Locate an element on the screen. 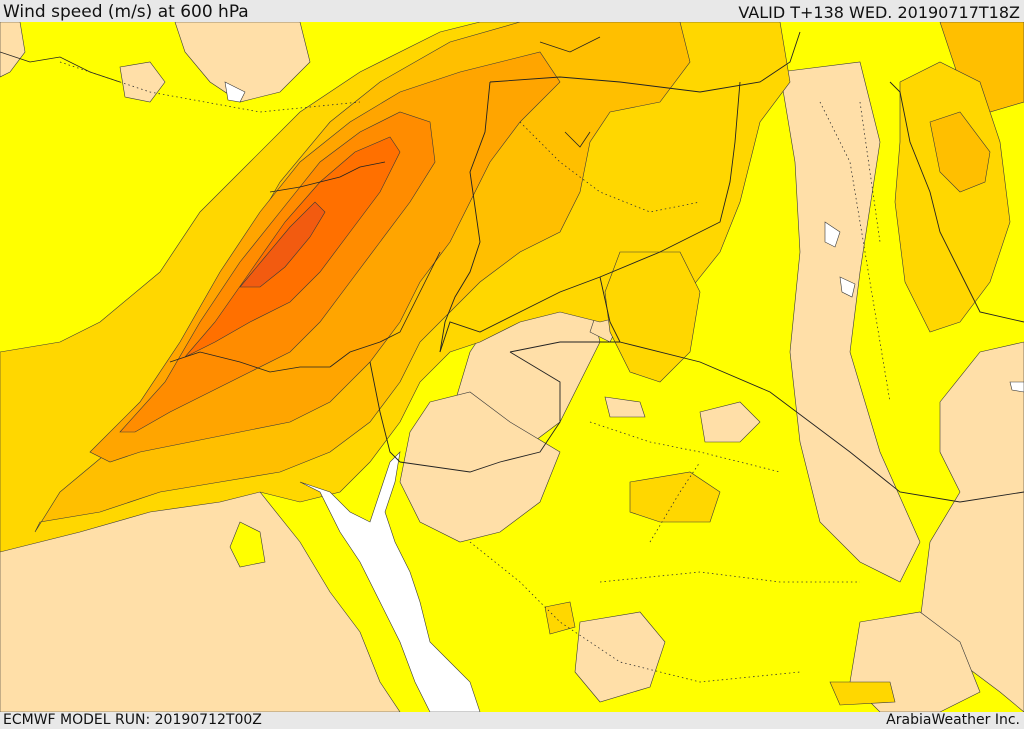 This screenshot has height=729, width=1024. model-run-label: ECMWF MODEL RUN: 20190712T00Z is located at coordinates (132, 720).